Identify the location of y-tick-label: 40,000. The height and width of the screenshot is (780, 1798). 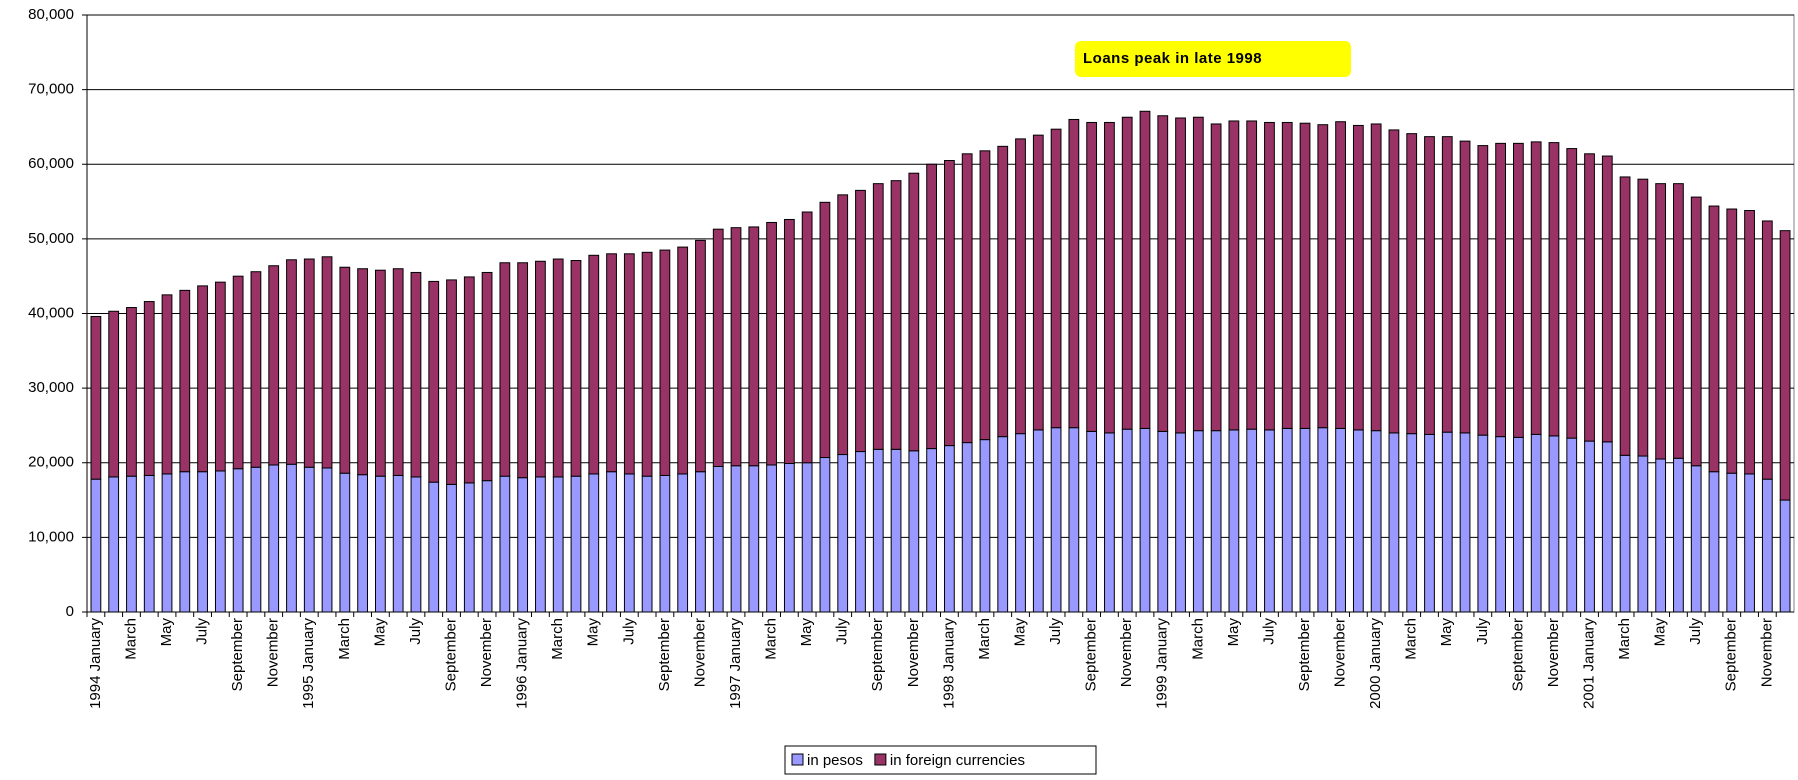
(51, 312).